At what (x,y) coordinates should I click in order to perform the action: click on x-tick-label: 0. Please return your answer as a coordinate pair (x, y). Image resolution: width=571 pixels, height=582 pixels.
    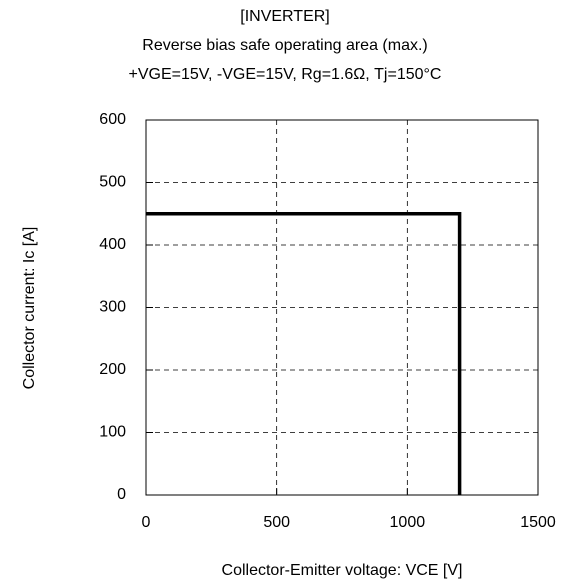
    Looking at the image, I should click on (146, 522).